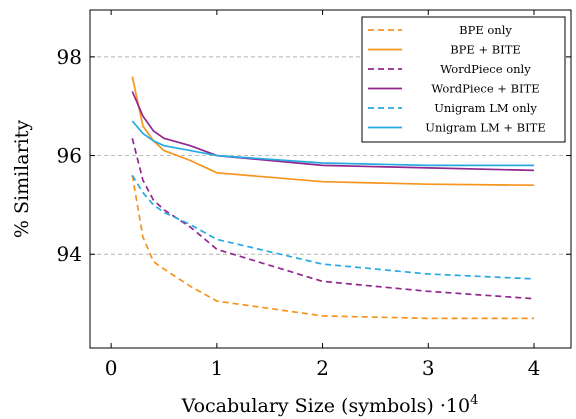  What do you see at coordinates (69, 57) in the screenshot?
I see `y-tick-label-98: 98` at bounding box center [69, 57].